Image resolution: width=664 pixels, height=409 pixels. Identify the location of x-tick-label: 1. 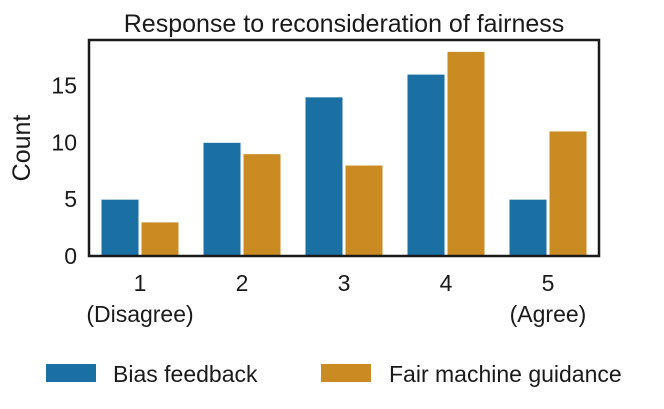
(140, 283).